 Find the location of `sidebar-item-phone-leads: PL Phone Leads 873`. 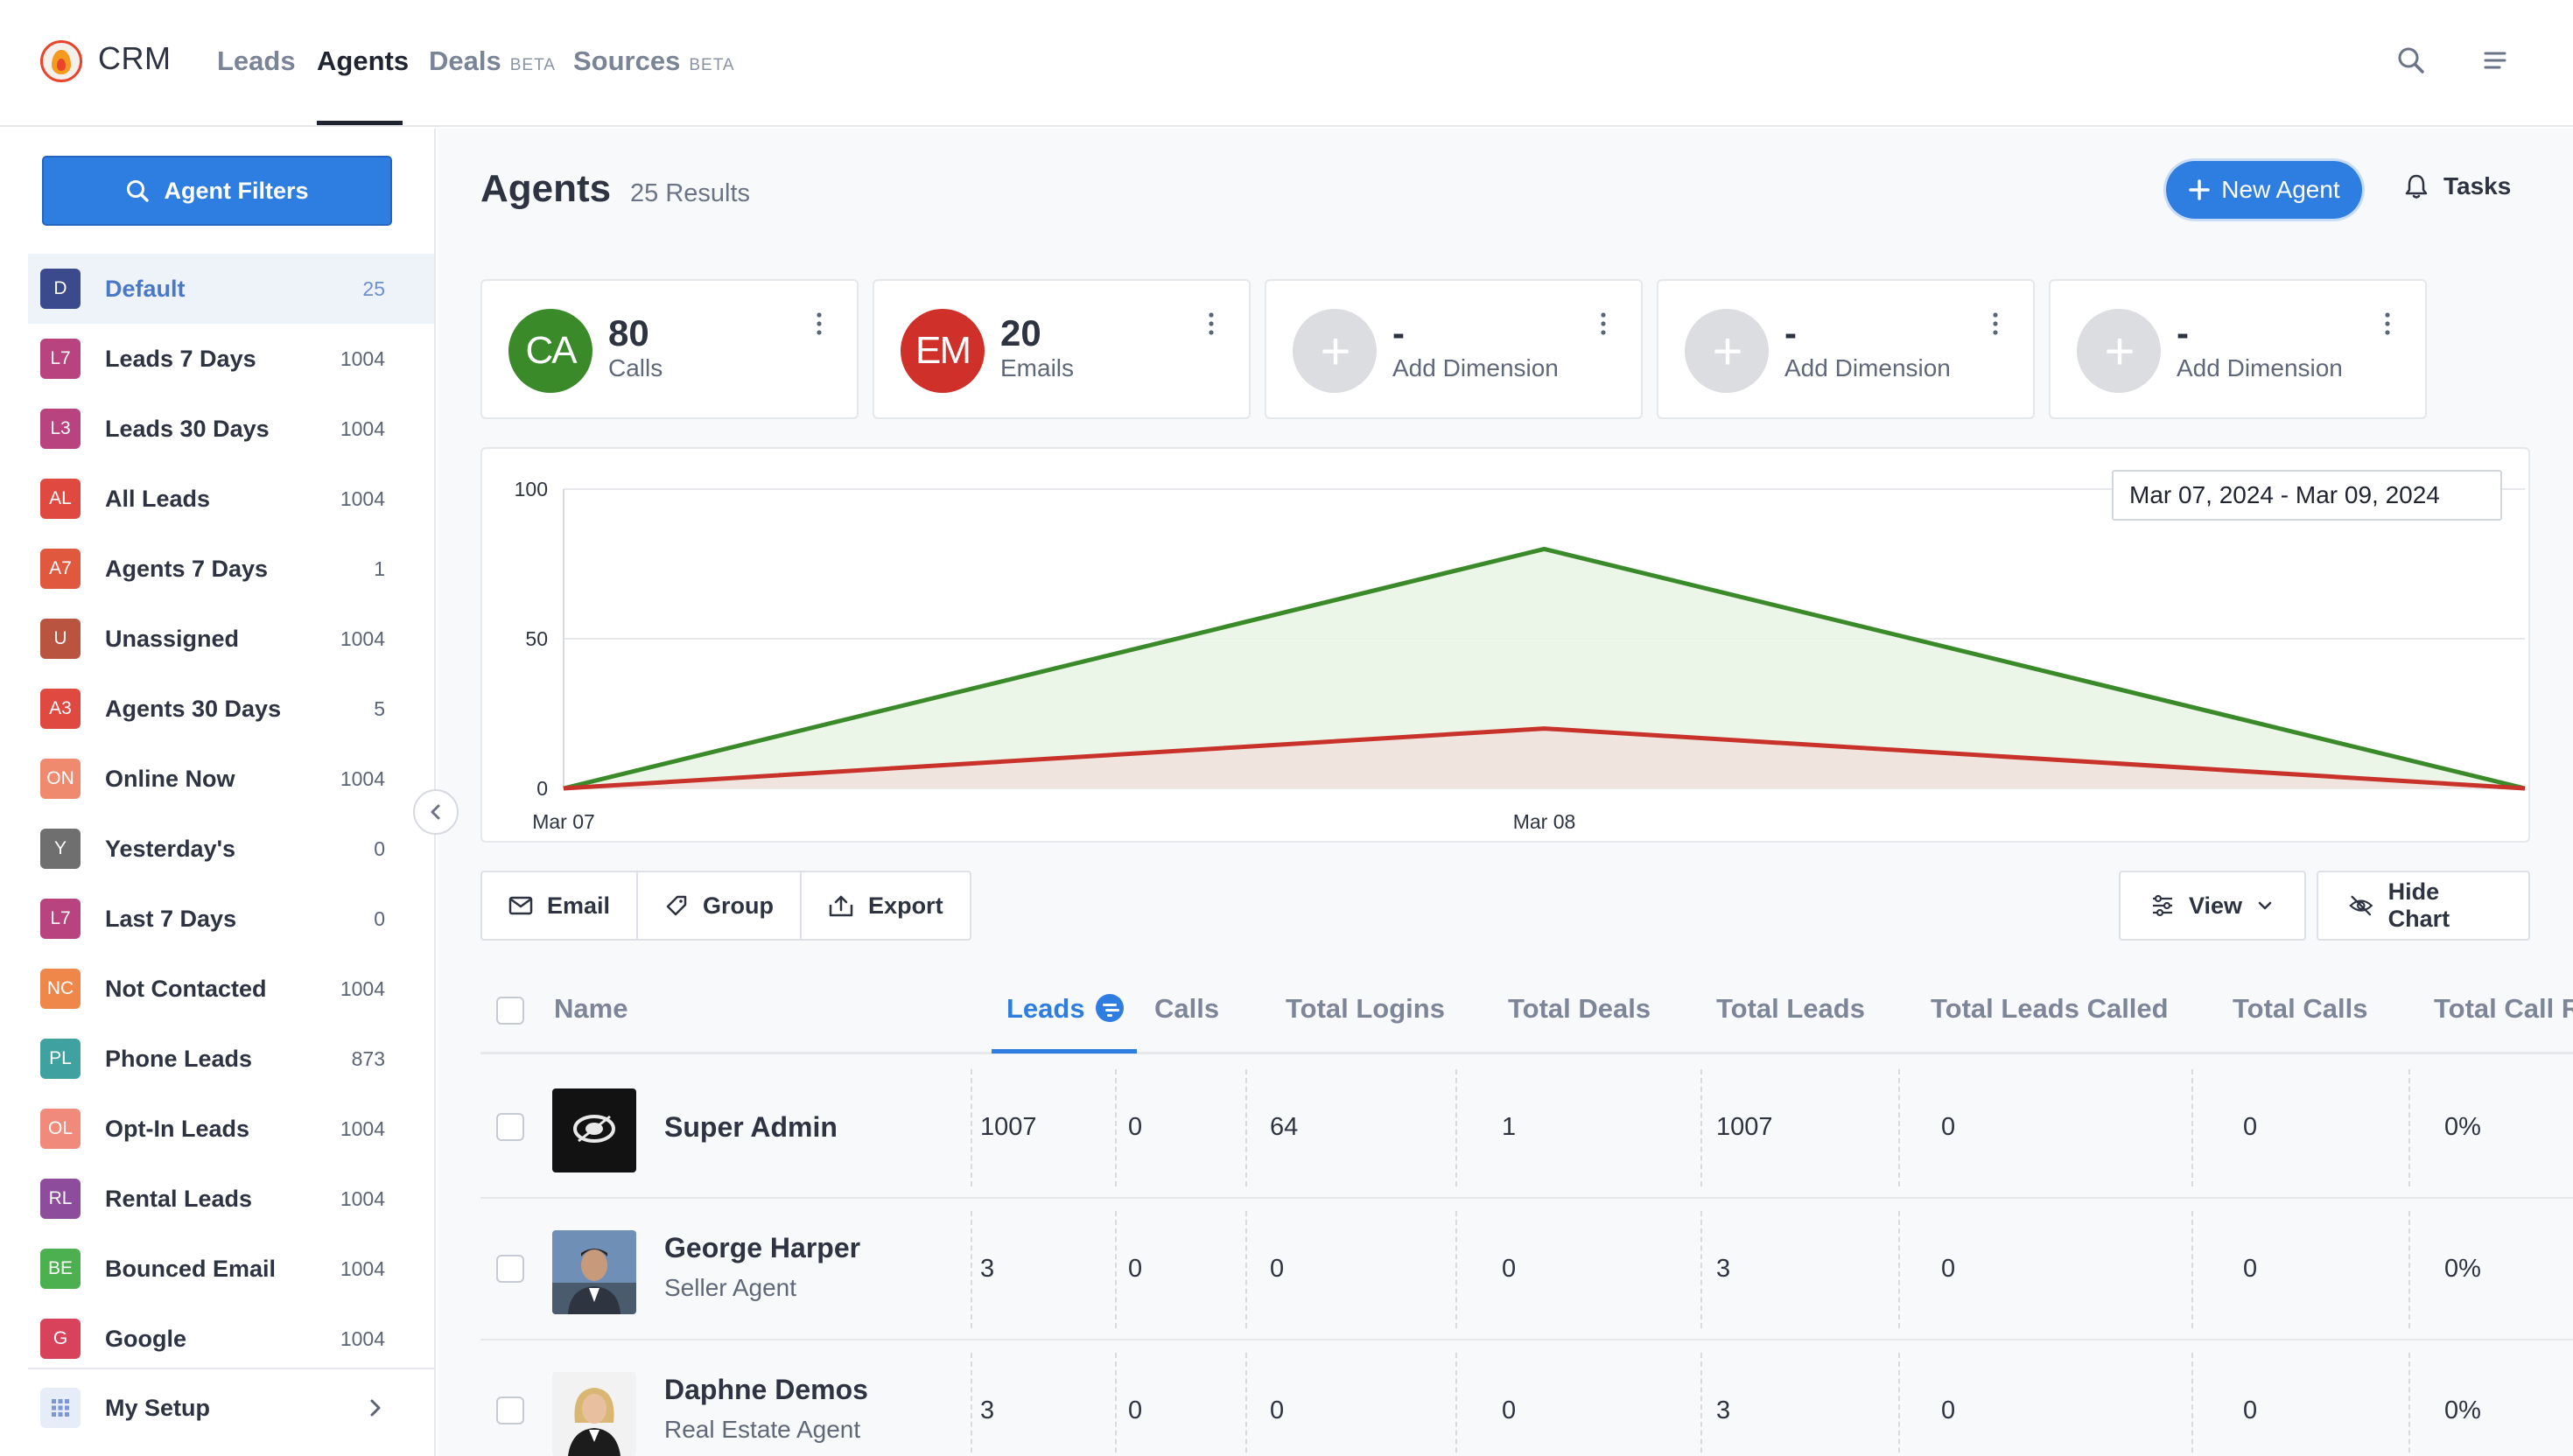

sidebar-item-phone-leads: PL Phone Leads 873 is located at coordinates (231, 1059).